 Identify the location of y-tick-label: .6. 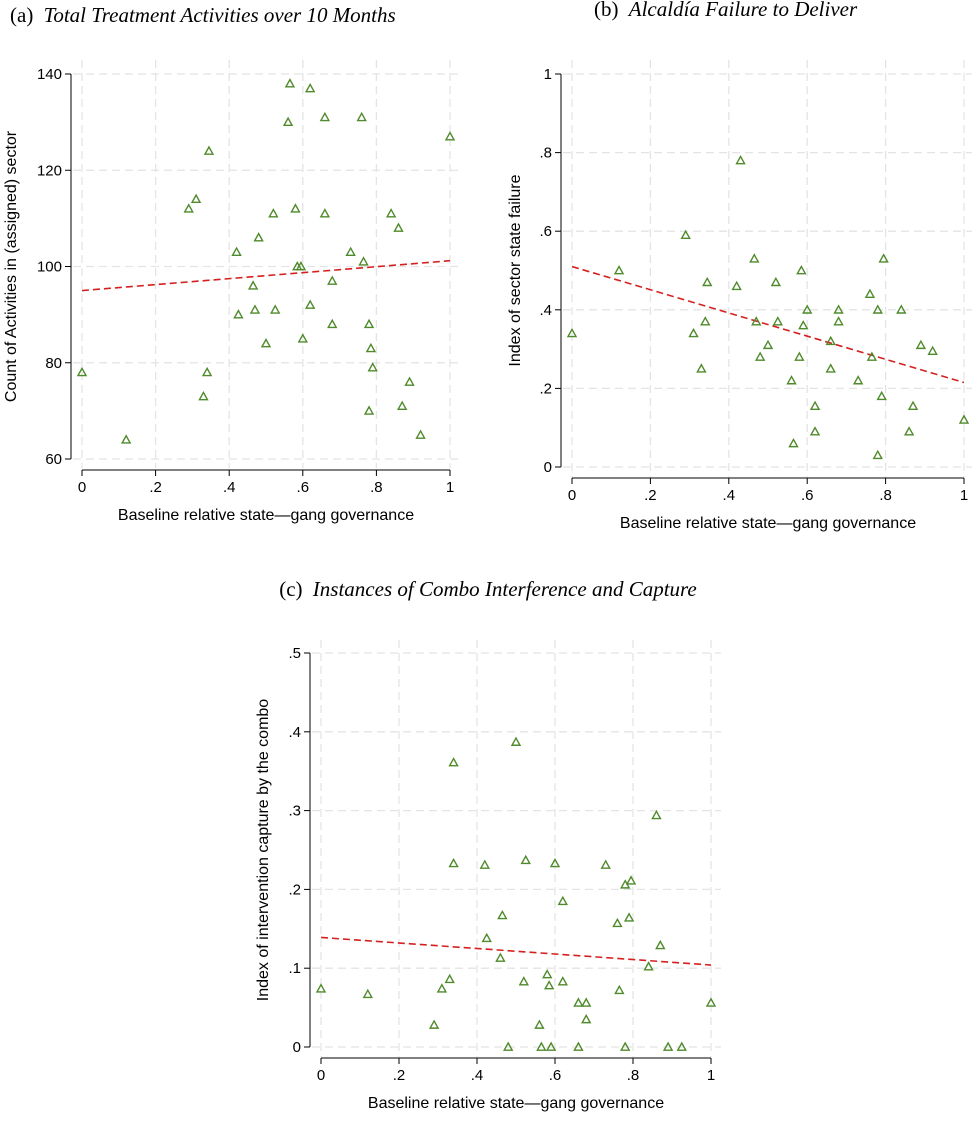
(545, 231).